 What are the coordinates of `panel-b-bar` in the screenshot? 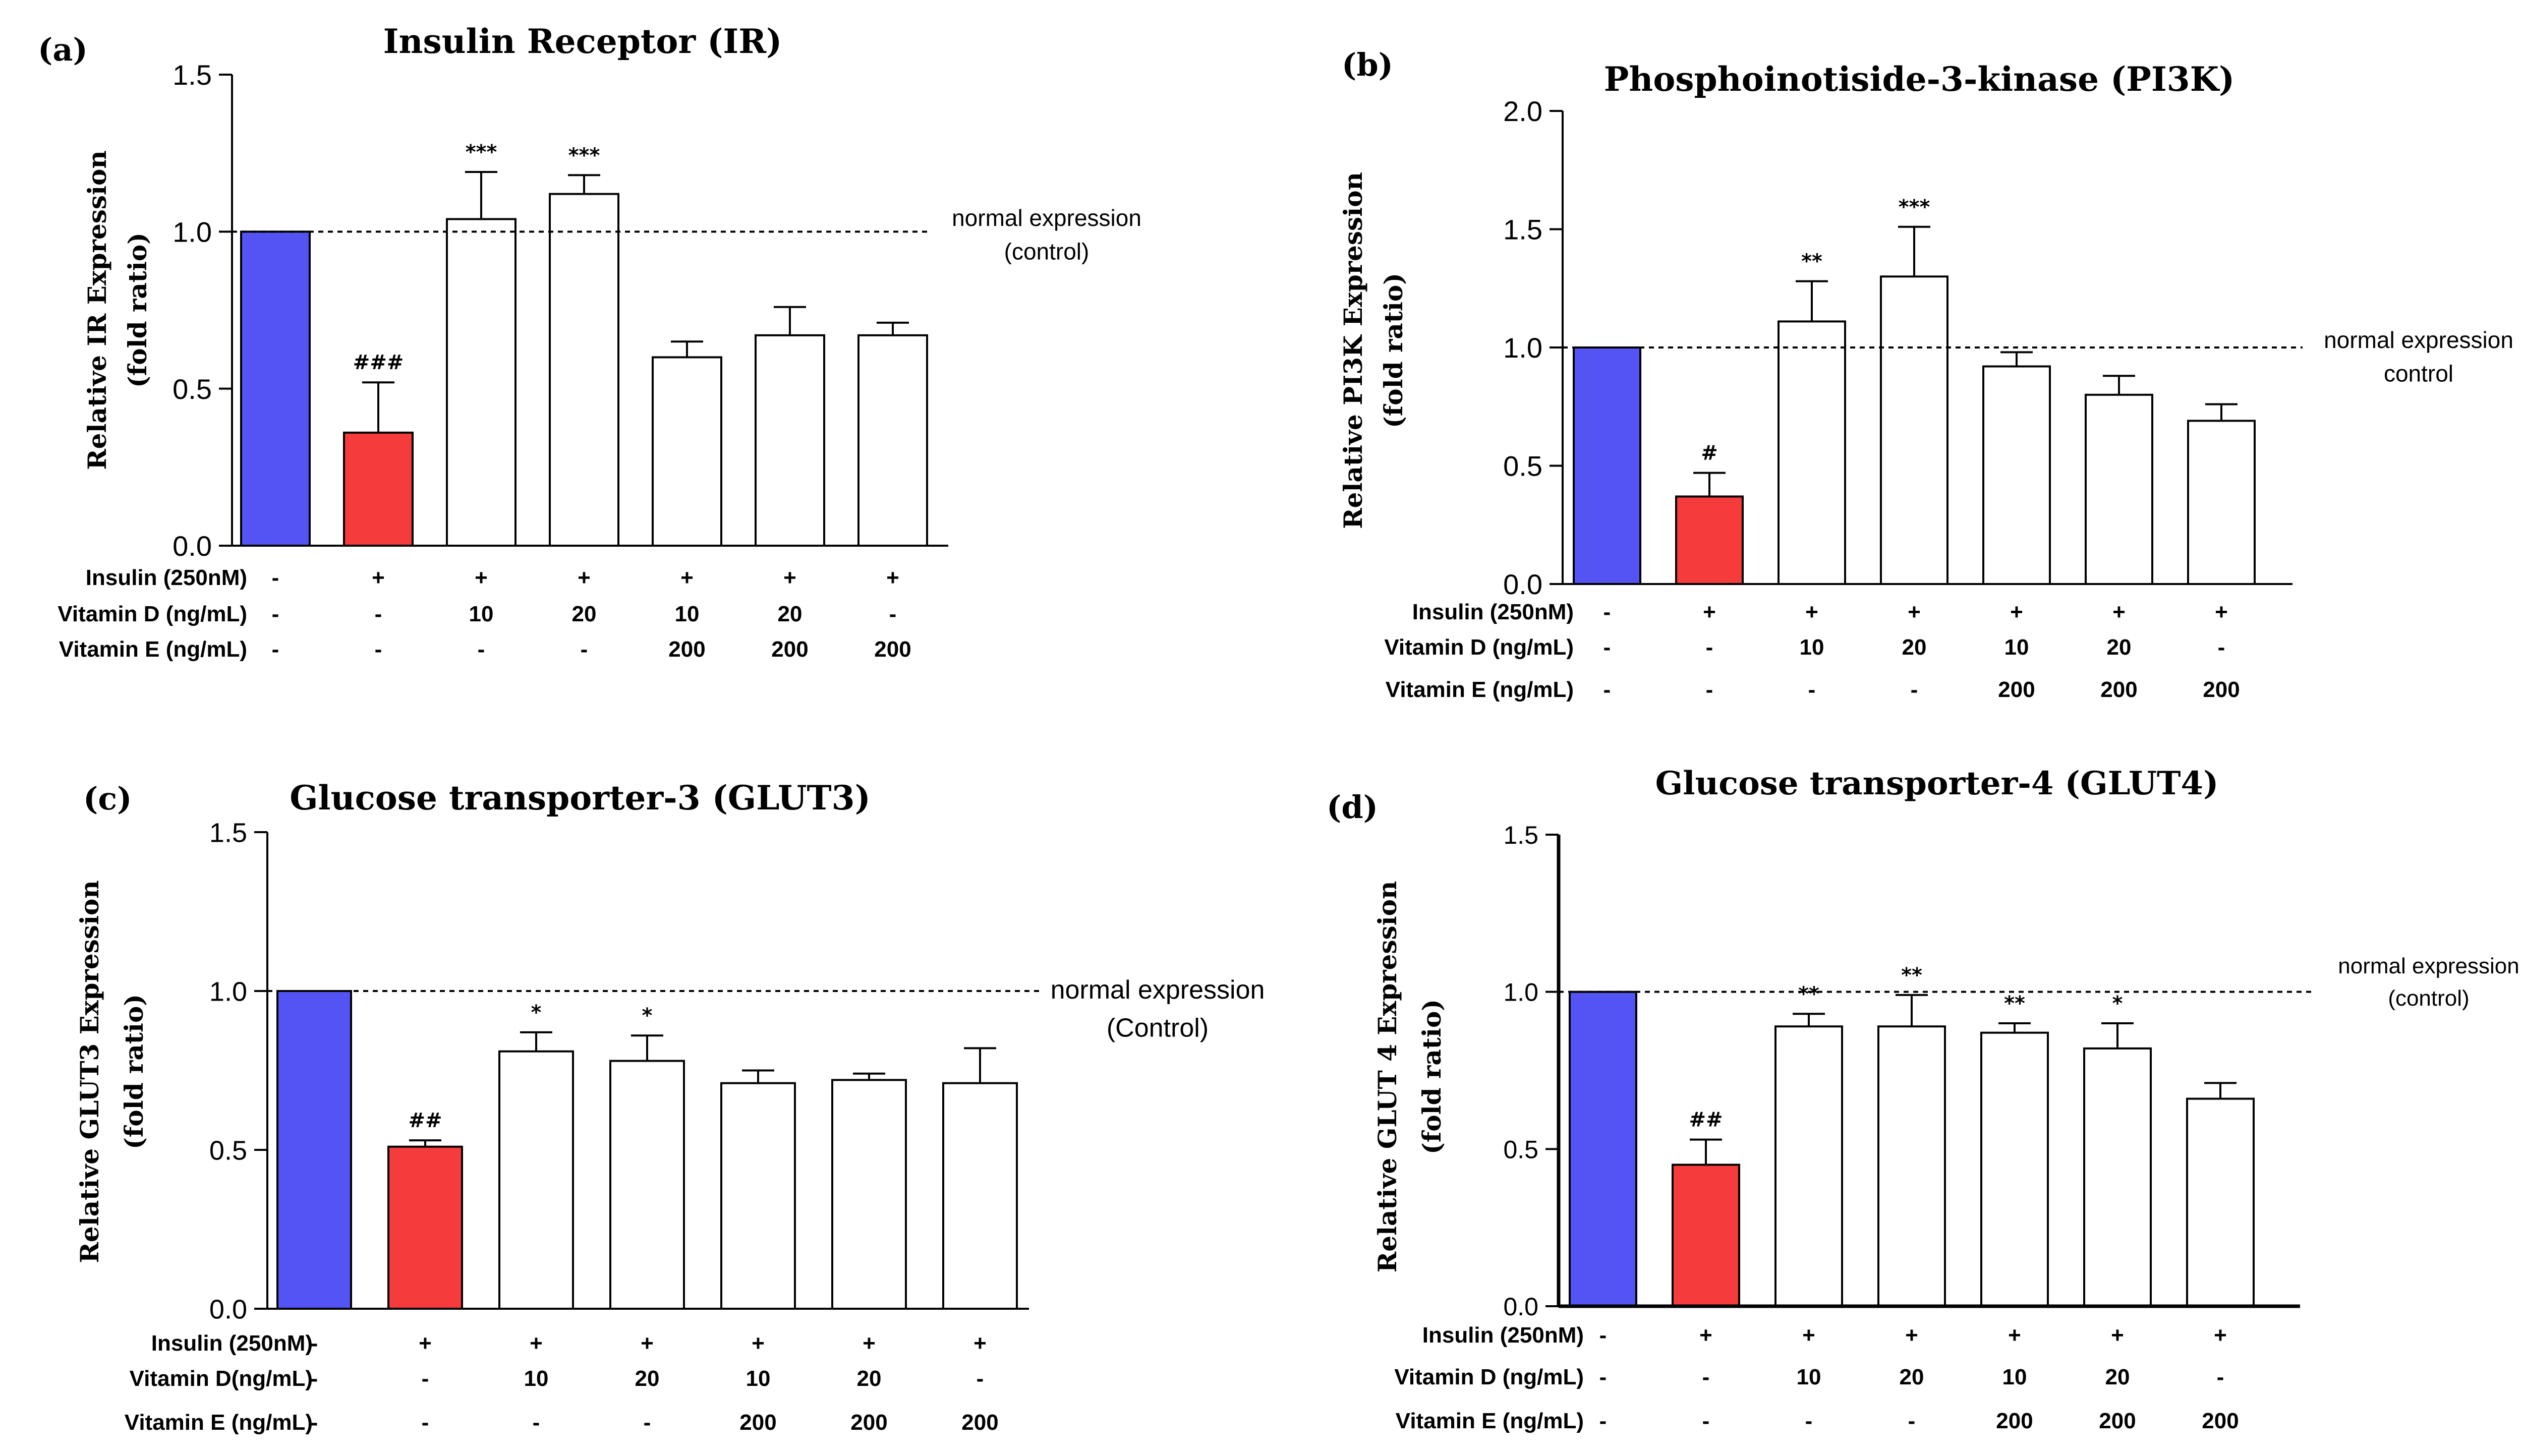 It's located at (2016, 475).